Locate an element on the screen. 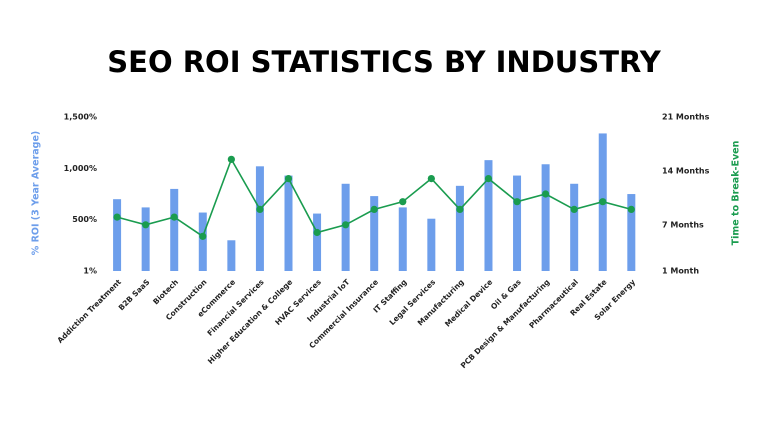  x-tick-label: Biotech is located at coordinates (165, 291).